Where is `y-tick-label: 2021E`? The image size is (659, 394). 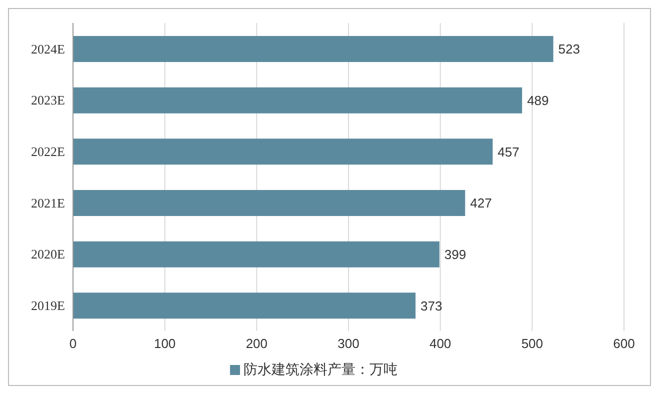 y-tick-label: 2021E is located at coordinates (48, 202).